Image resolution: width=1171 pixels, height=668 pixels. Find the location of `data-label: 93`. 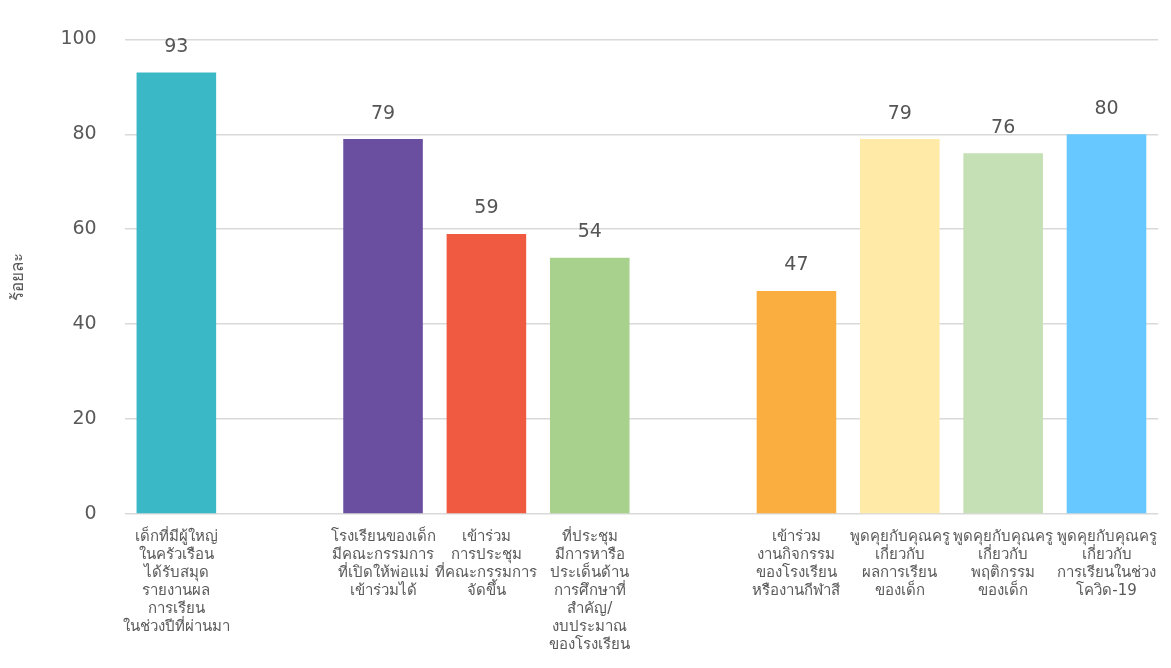

data-label: 93 is located at coordinates (176, 45).